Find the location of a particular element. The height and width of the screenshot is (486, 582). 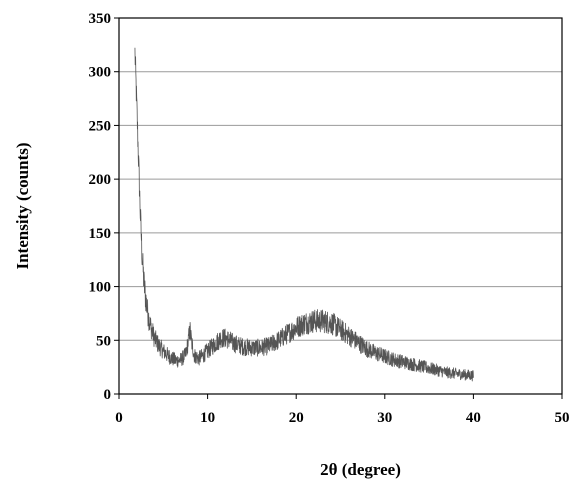

y-tick-label-300: 300 is located at coordinates (100, 73).